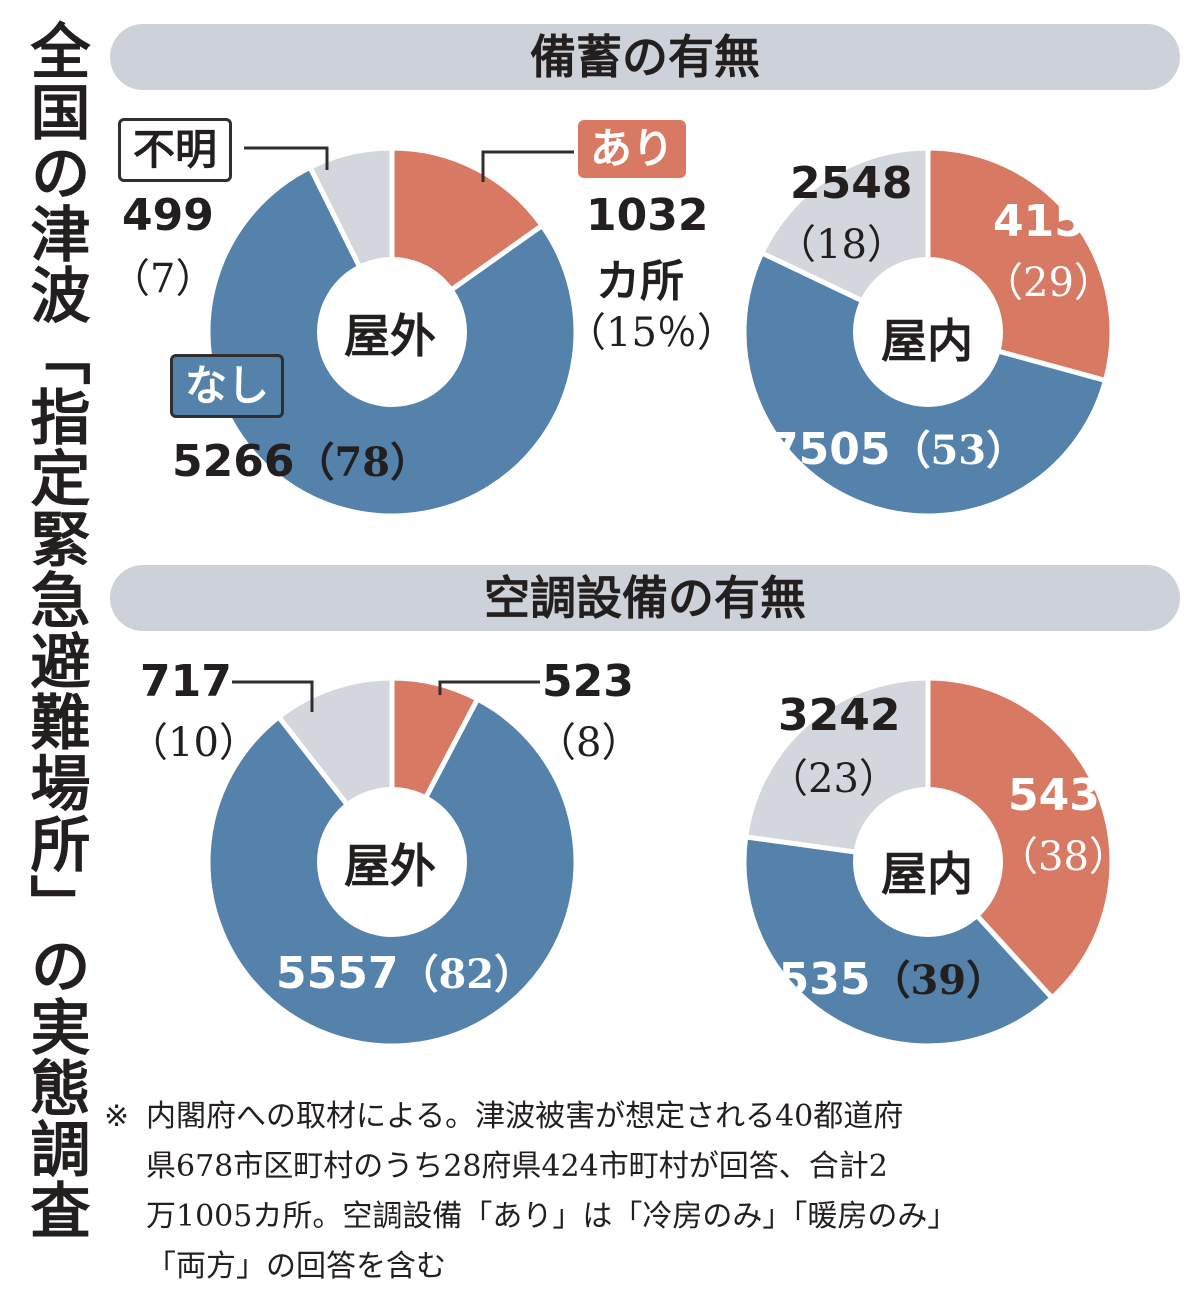 Image resolution: width=1200 pixels, height=1302 pixels. What do you see at coordinates (645, 57) in the screenshot?
I see `section-heading-stockpile: 備蓄の有無` at bounding box center [645, 57].